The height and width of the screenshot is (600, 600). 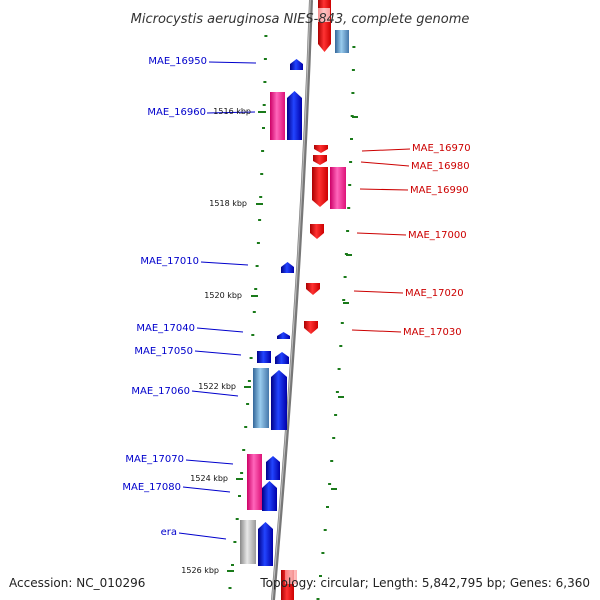 I want to click on gene-shape-era, so click(x=265, y=544).